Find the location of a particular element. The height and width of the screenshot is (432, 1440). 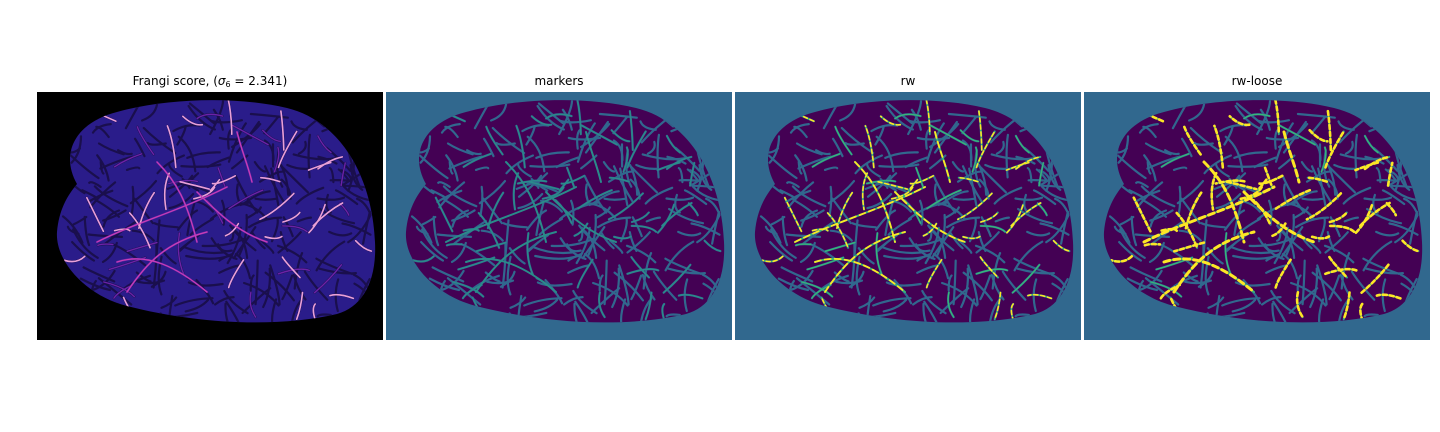

panel-markers-image is located at coordinates (559, 216).